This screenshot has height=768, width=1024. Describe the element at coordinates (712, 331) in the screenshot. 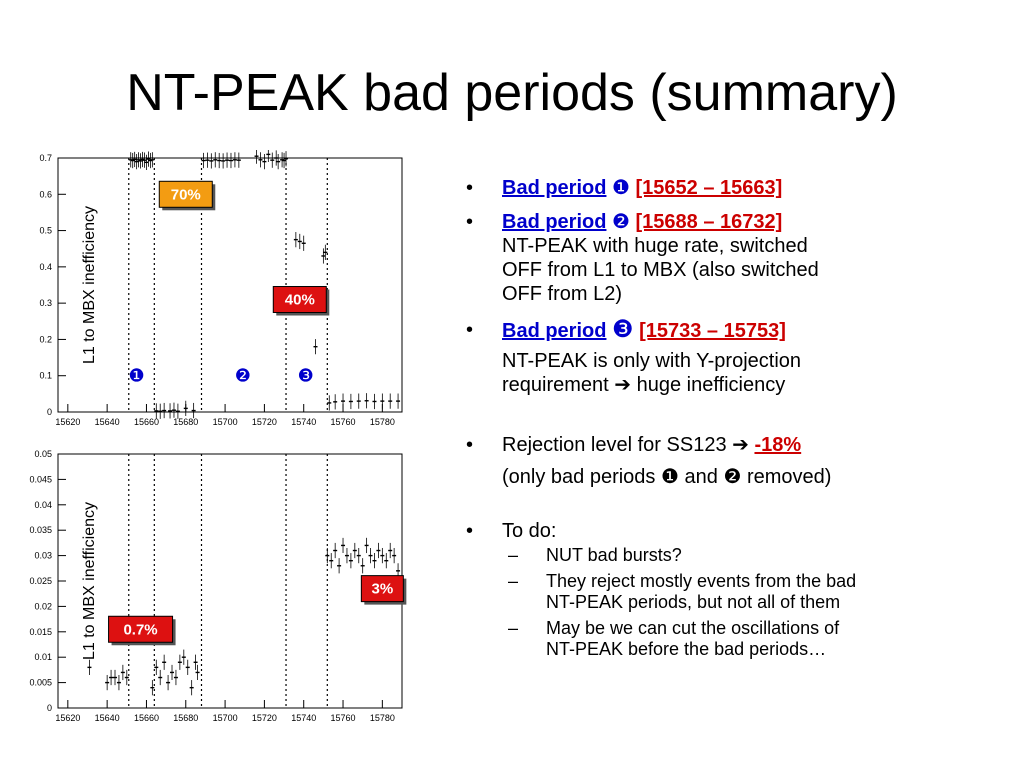

I see `period-range: [15733 – 15753]` at that location.